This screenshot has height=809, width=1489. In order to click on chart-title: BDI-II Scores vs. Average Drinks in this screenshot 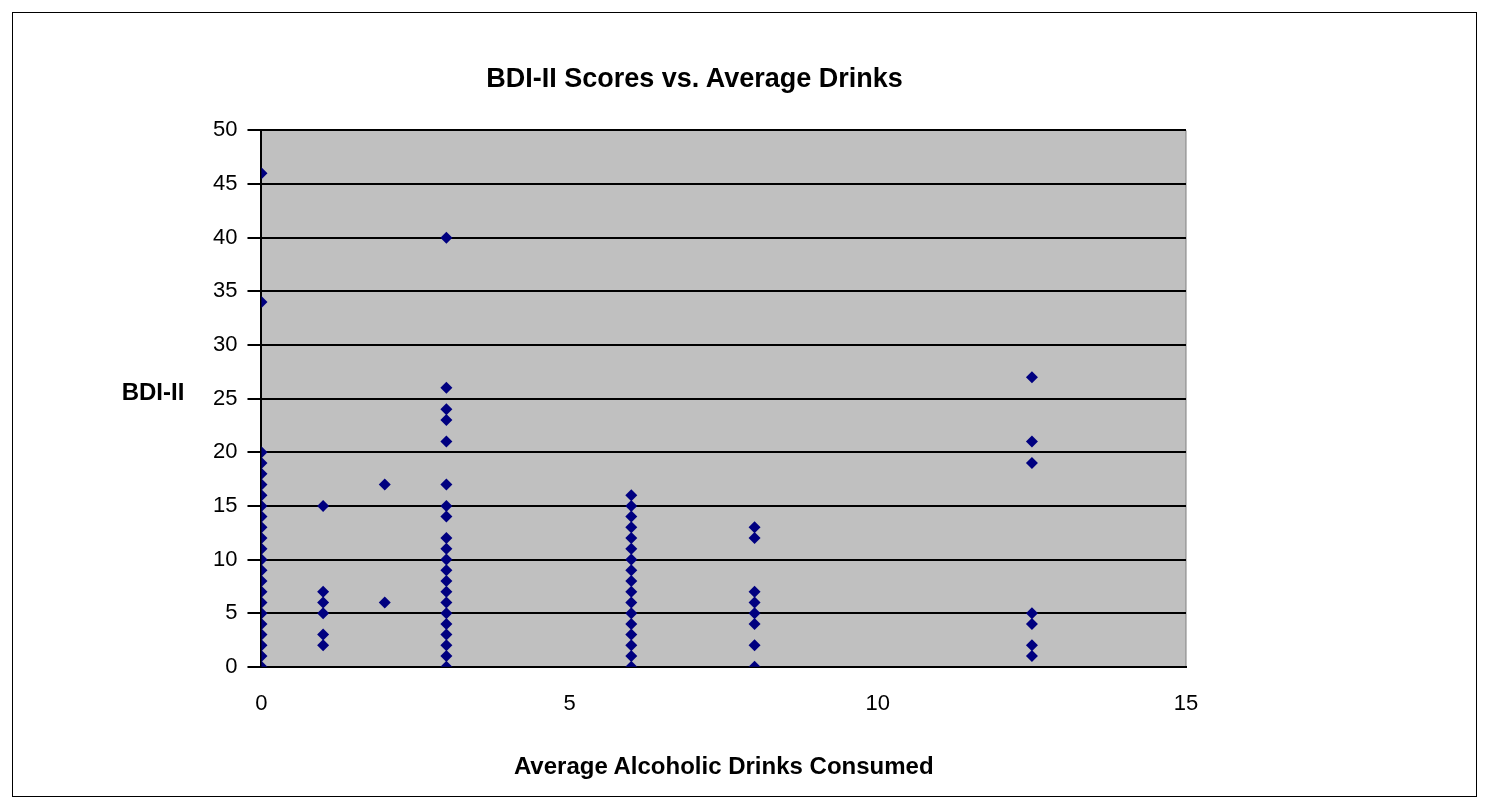, I will do `click(694, 77)`.